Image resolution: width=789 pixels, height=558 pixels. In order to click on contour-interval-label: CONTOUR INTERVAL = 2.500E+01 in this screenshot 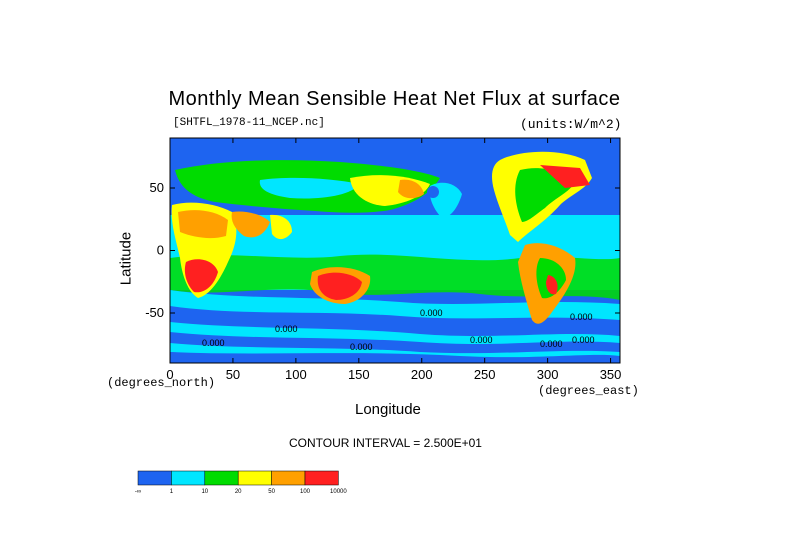, I will do `click(385, 443)`.